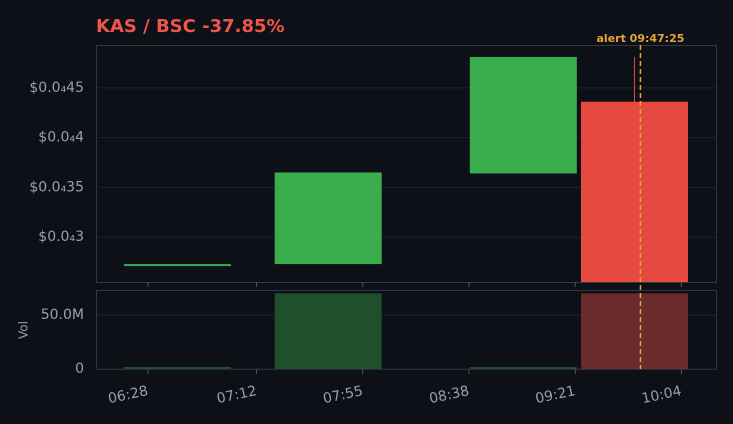 The width and height of the screenshot is (733, 424). Describe the element at coordinates (56, 88) in the screenshot. I see `y-tick-label: $0.0₄45` at that location.